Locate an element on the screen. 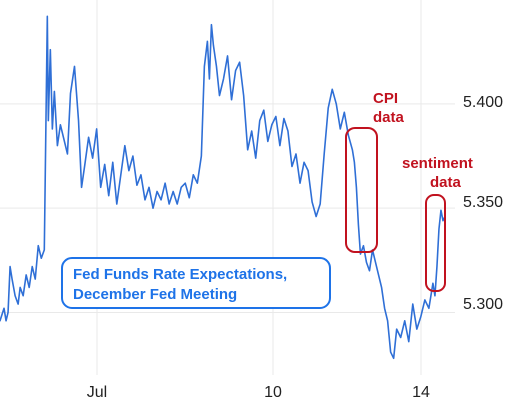 This screenshot has height=410, width=525. chart-title-line-1: Fed Funds Rate Expectations, is located at coordinates (180, 274).